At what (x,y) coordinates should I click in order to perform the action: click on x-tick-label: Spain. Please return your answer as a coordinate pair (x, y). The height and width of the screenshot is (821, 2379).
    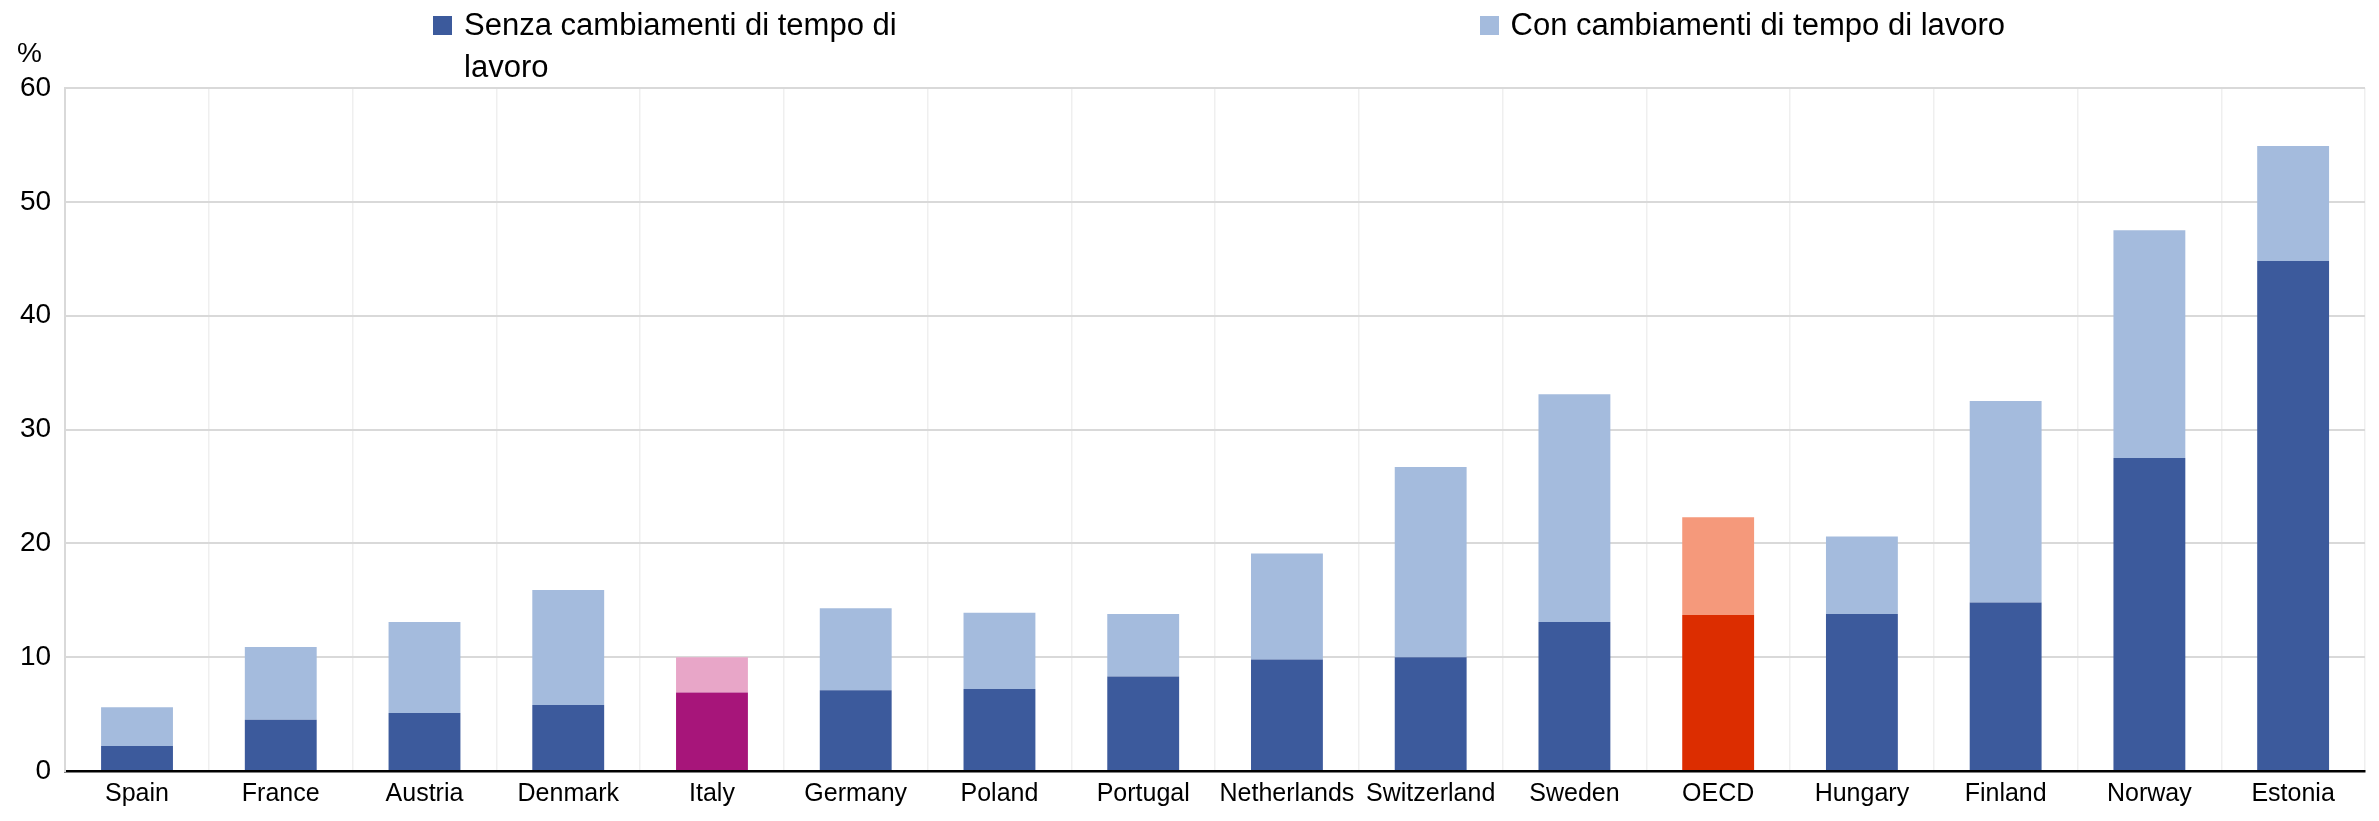
    Looking at the image, I should click on (137, 791).